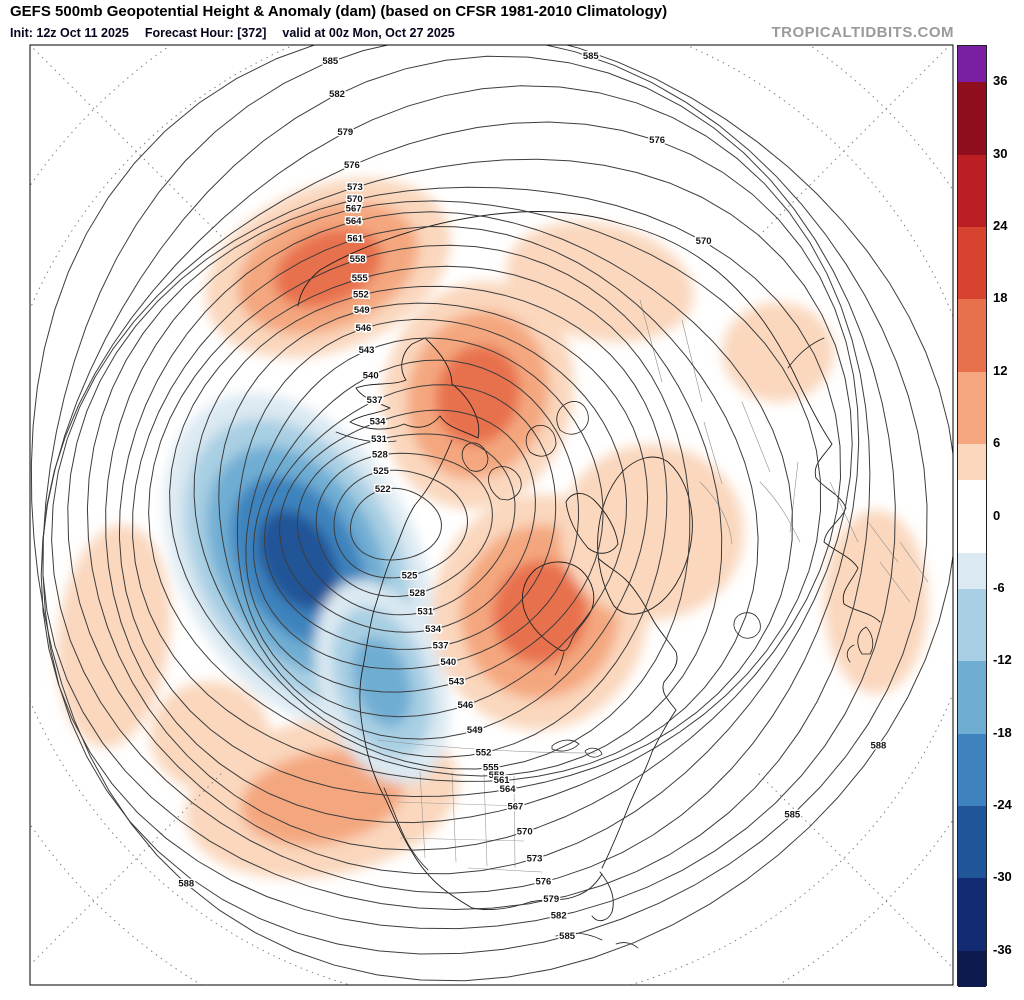  I want to click on contour-label: 540, so click(371, 375).